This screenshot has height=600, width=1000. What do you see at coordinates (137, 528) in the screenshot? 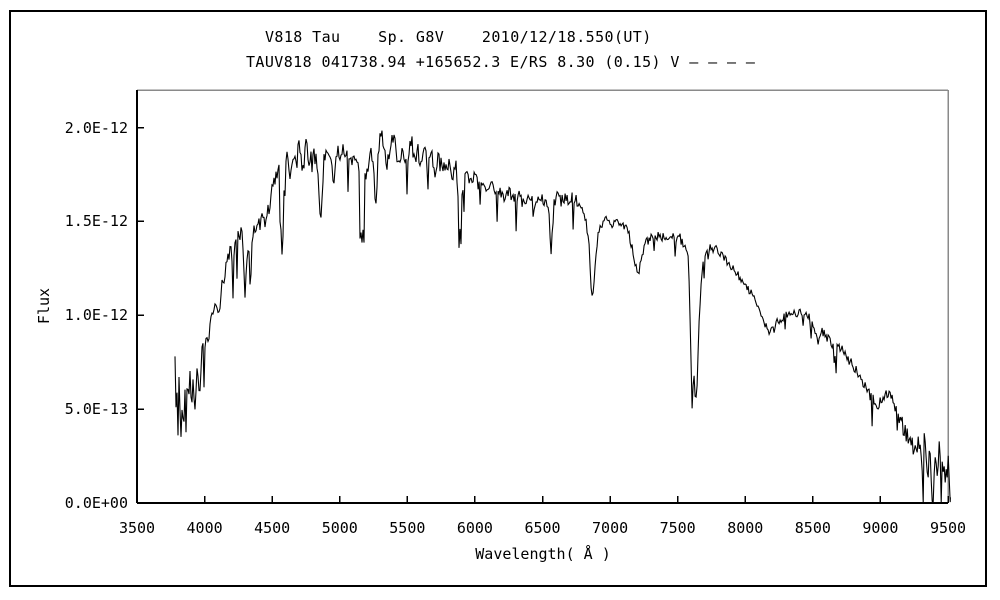
I see `x-tick-label: 3500` at bounding box center [137, 528].